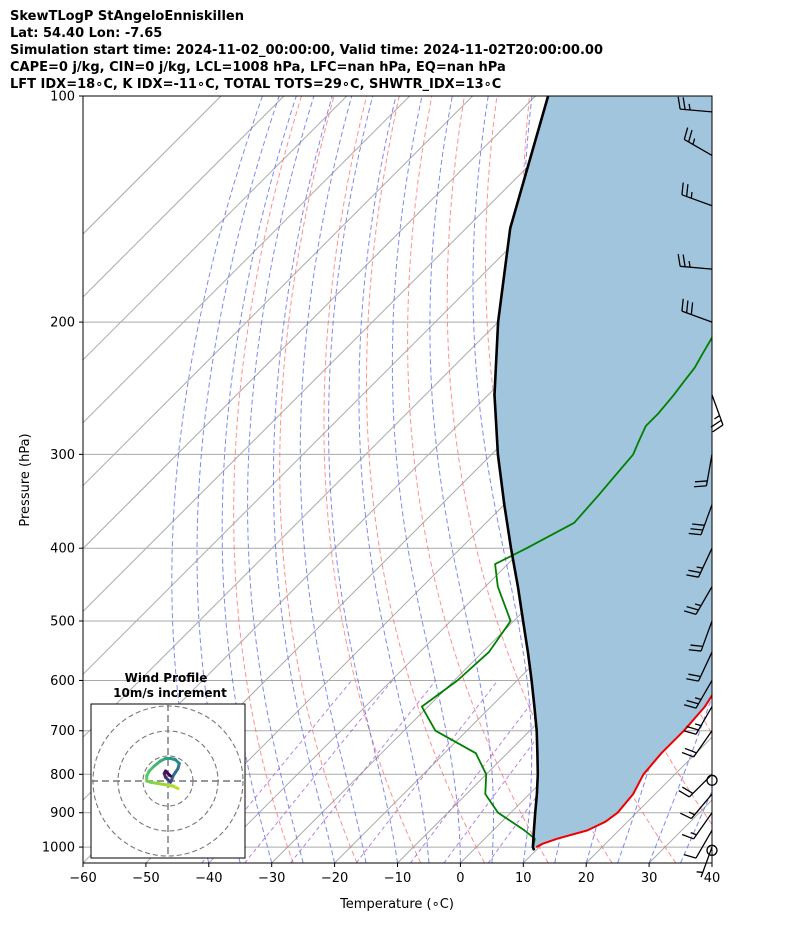 Image resolution: width=794 pixels, height=937 pixels. What do you see at coordinates (25, 479) in the screenshot?
I see `y-axis-label: Pressure (hPa)` at bounding box center [25, 479].